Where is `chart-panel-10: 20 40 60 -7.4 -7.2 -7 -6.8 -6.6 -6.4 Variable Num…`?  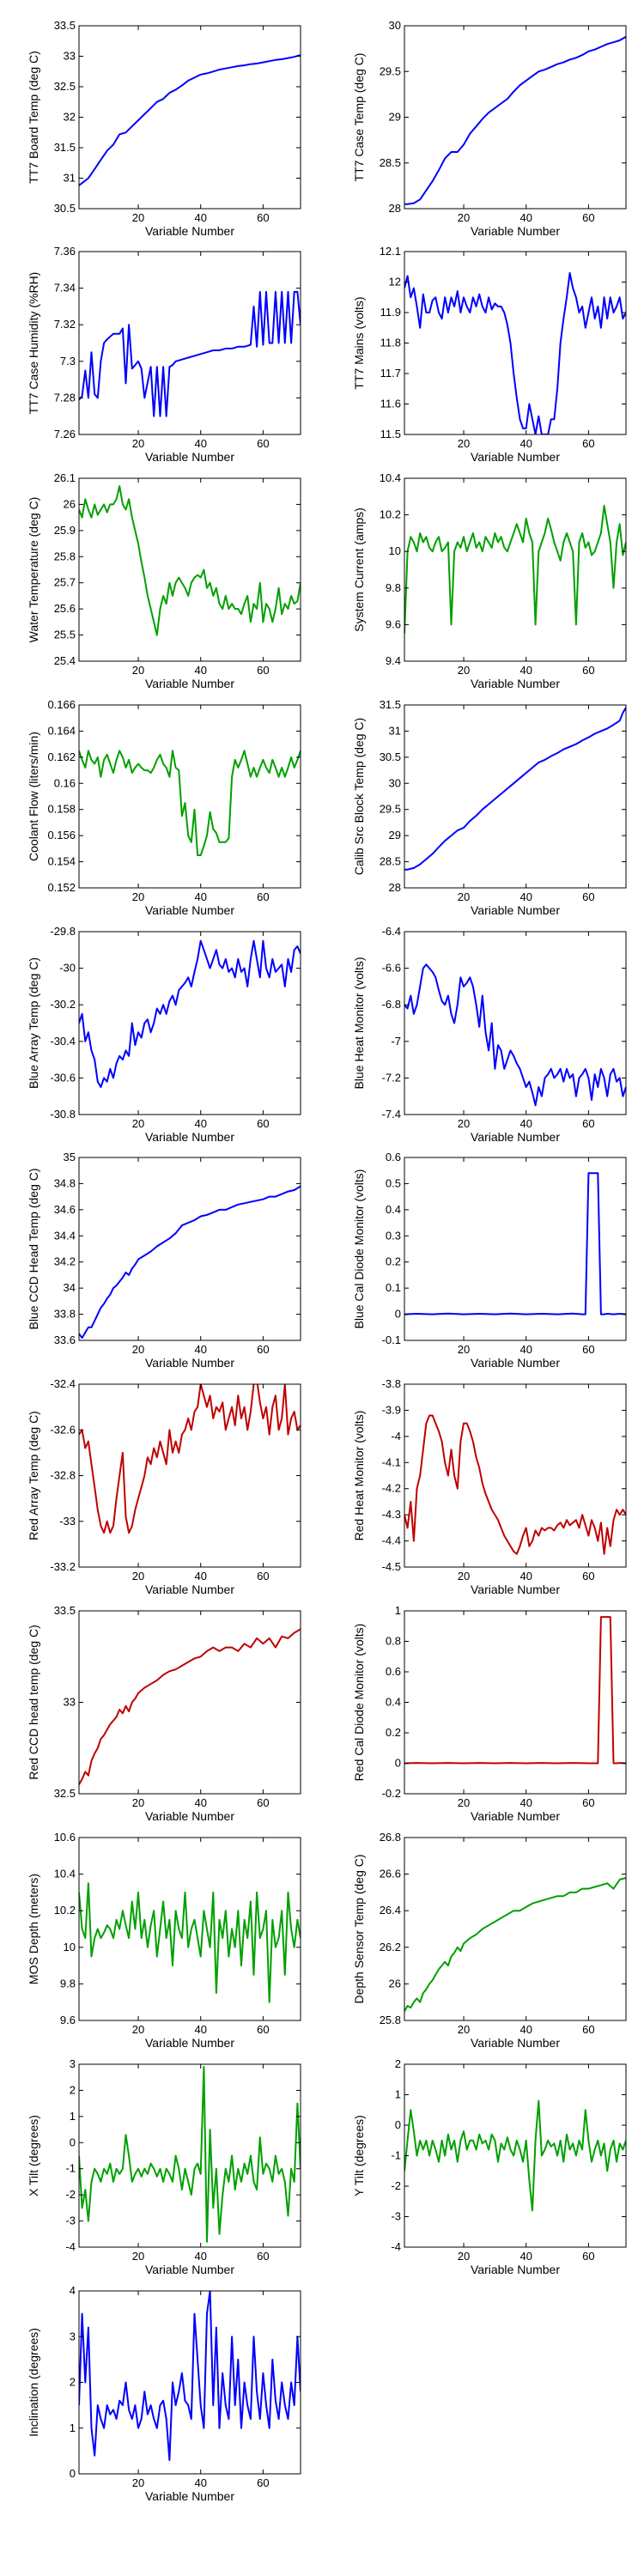
chart-panel-10: 20 40 60 -7.4 -7.2 -7 -6.8 -6.6 -6.4 Variable Num… is located at coordinates (490, 1034).